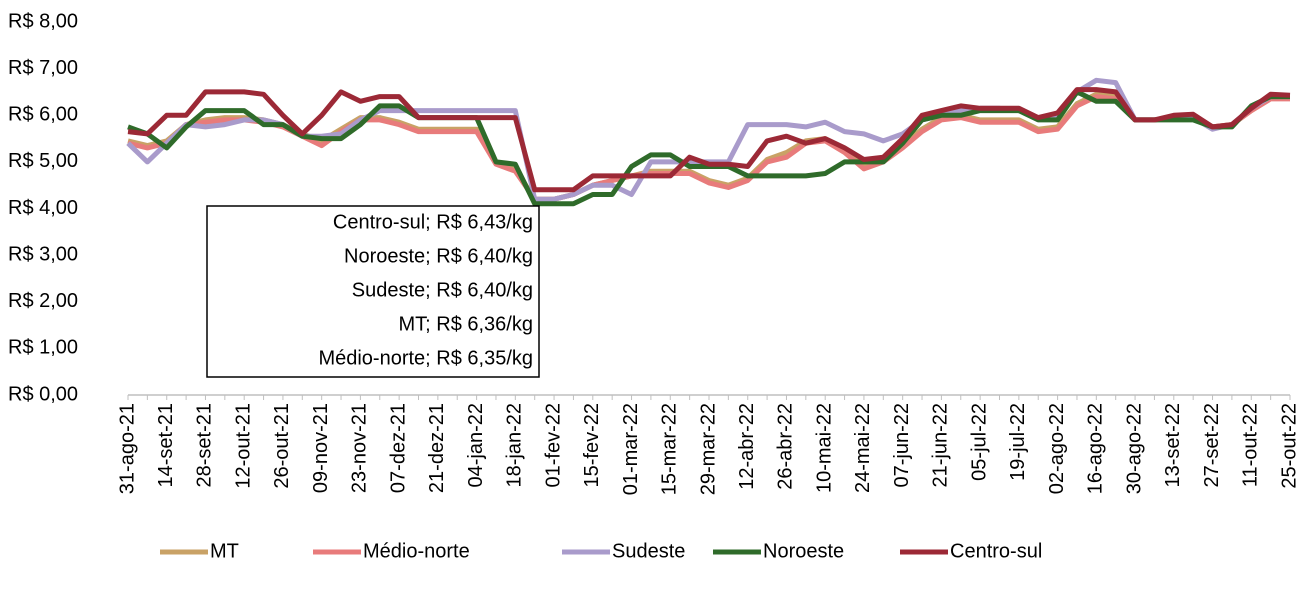 This screenshot has width=1306, height=596. What do you see at coordinates (1018, 442) in the screenshot?
I see `x-tick-label: 19-jul-22` at bounding box center [1018, 442].